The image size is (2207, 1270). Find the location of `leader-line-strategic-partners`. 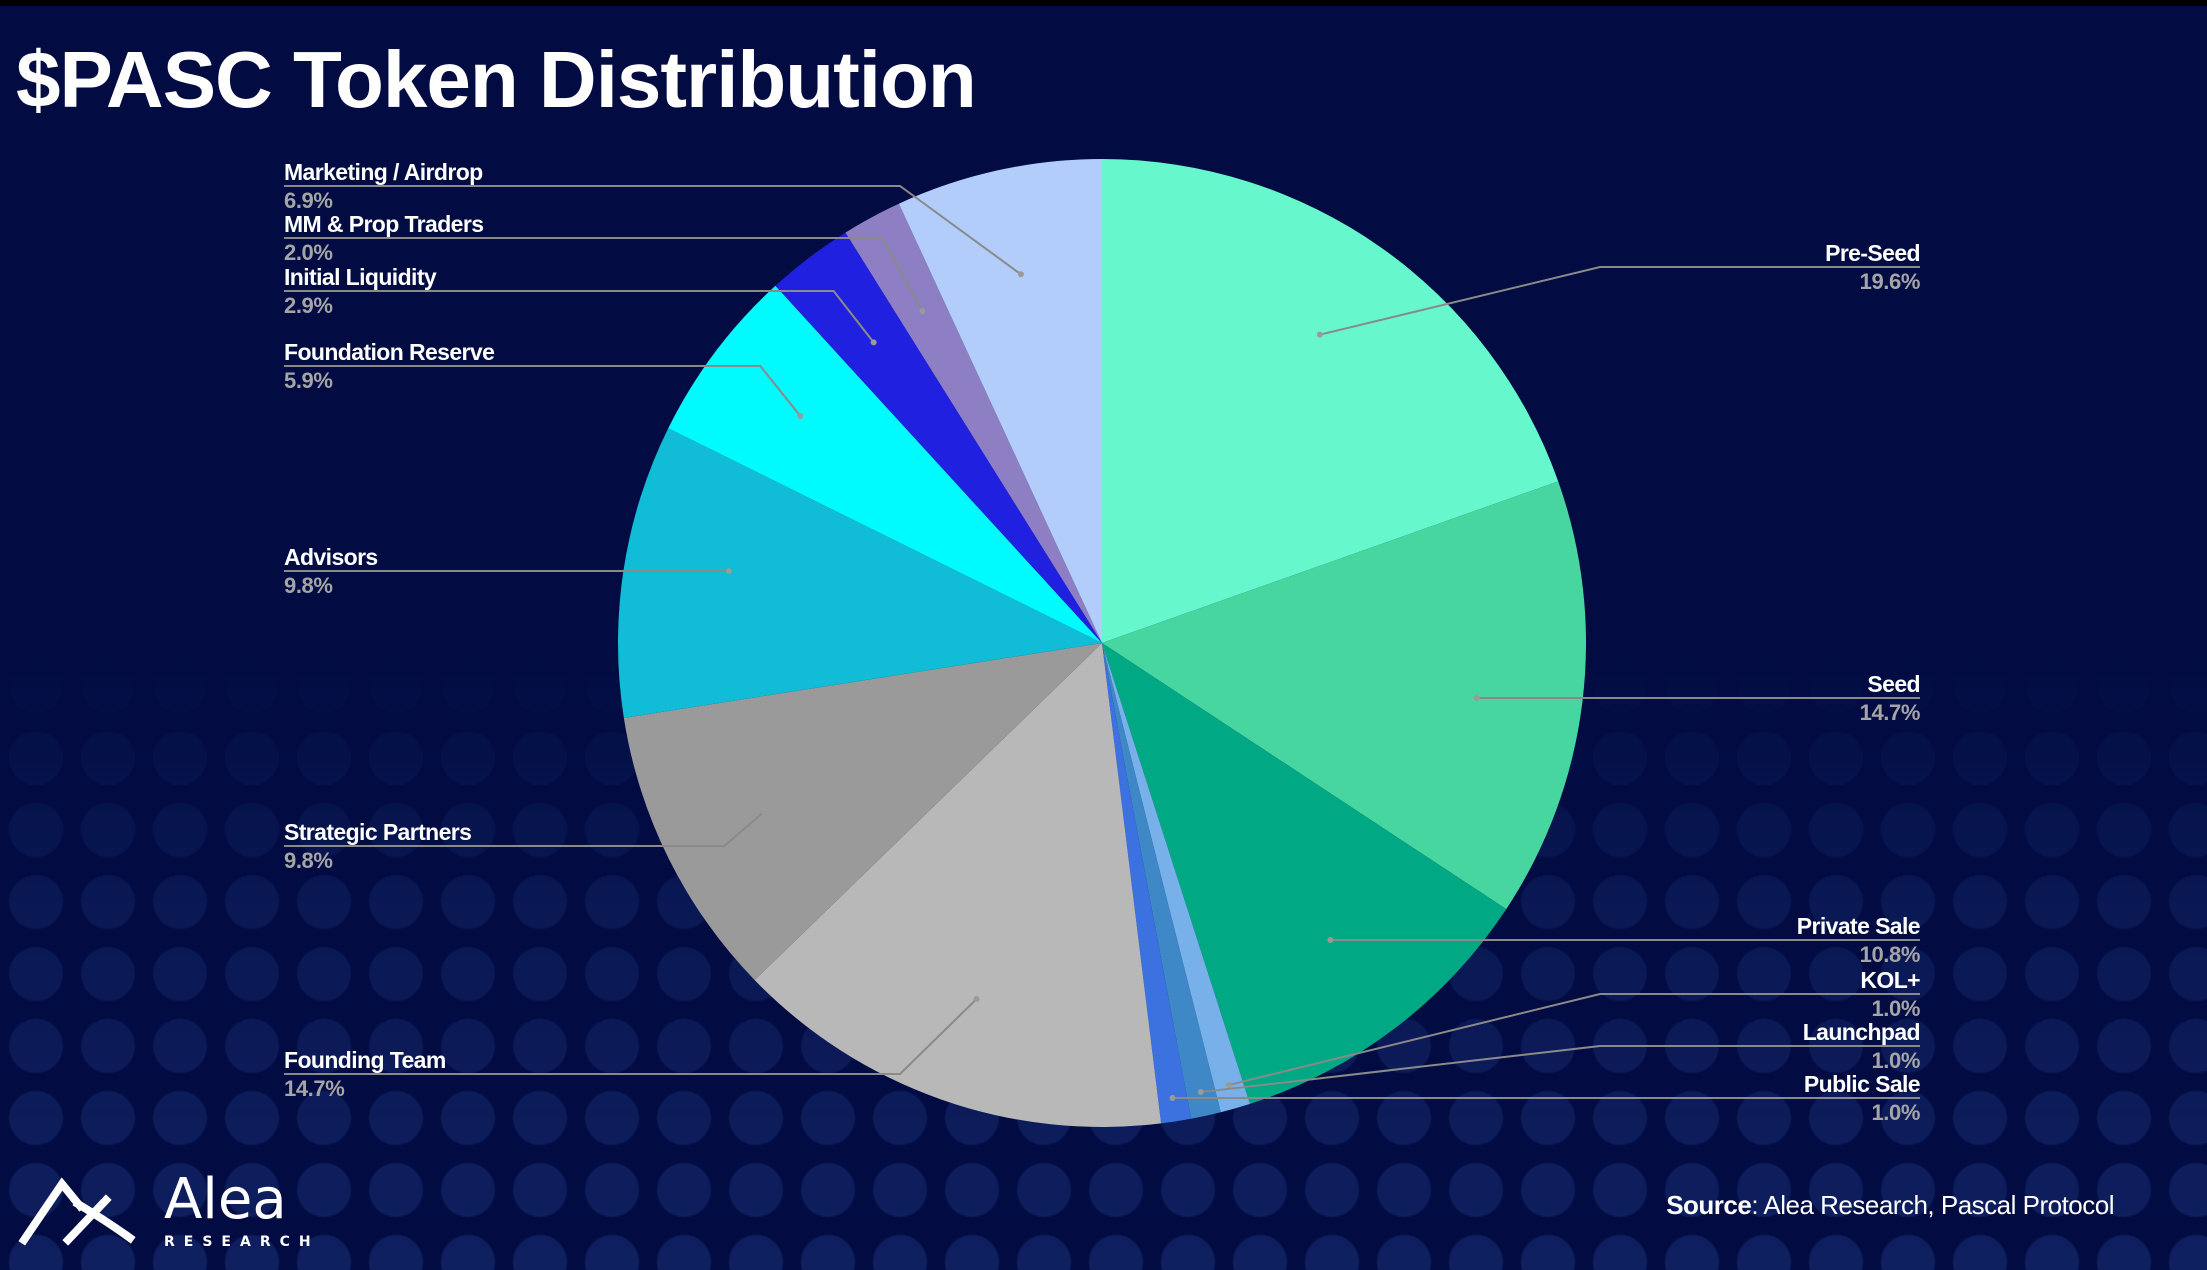

leader-line-strategic-partners is located at coordinates (524, 828).